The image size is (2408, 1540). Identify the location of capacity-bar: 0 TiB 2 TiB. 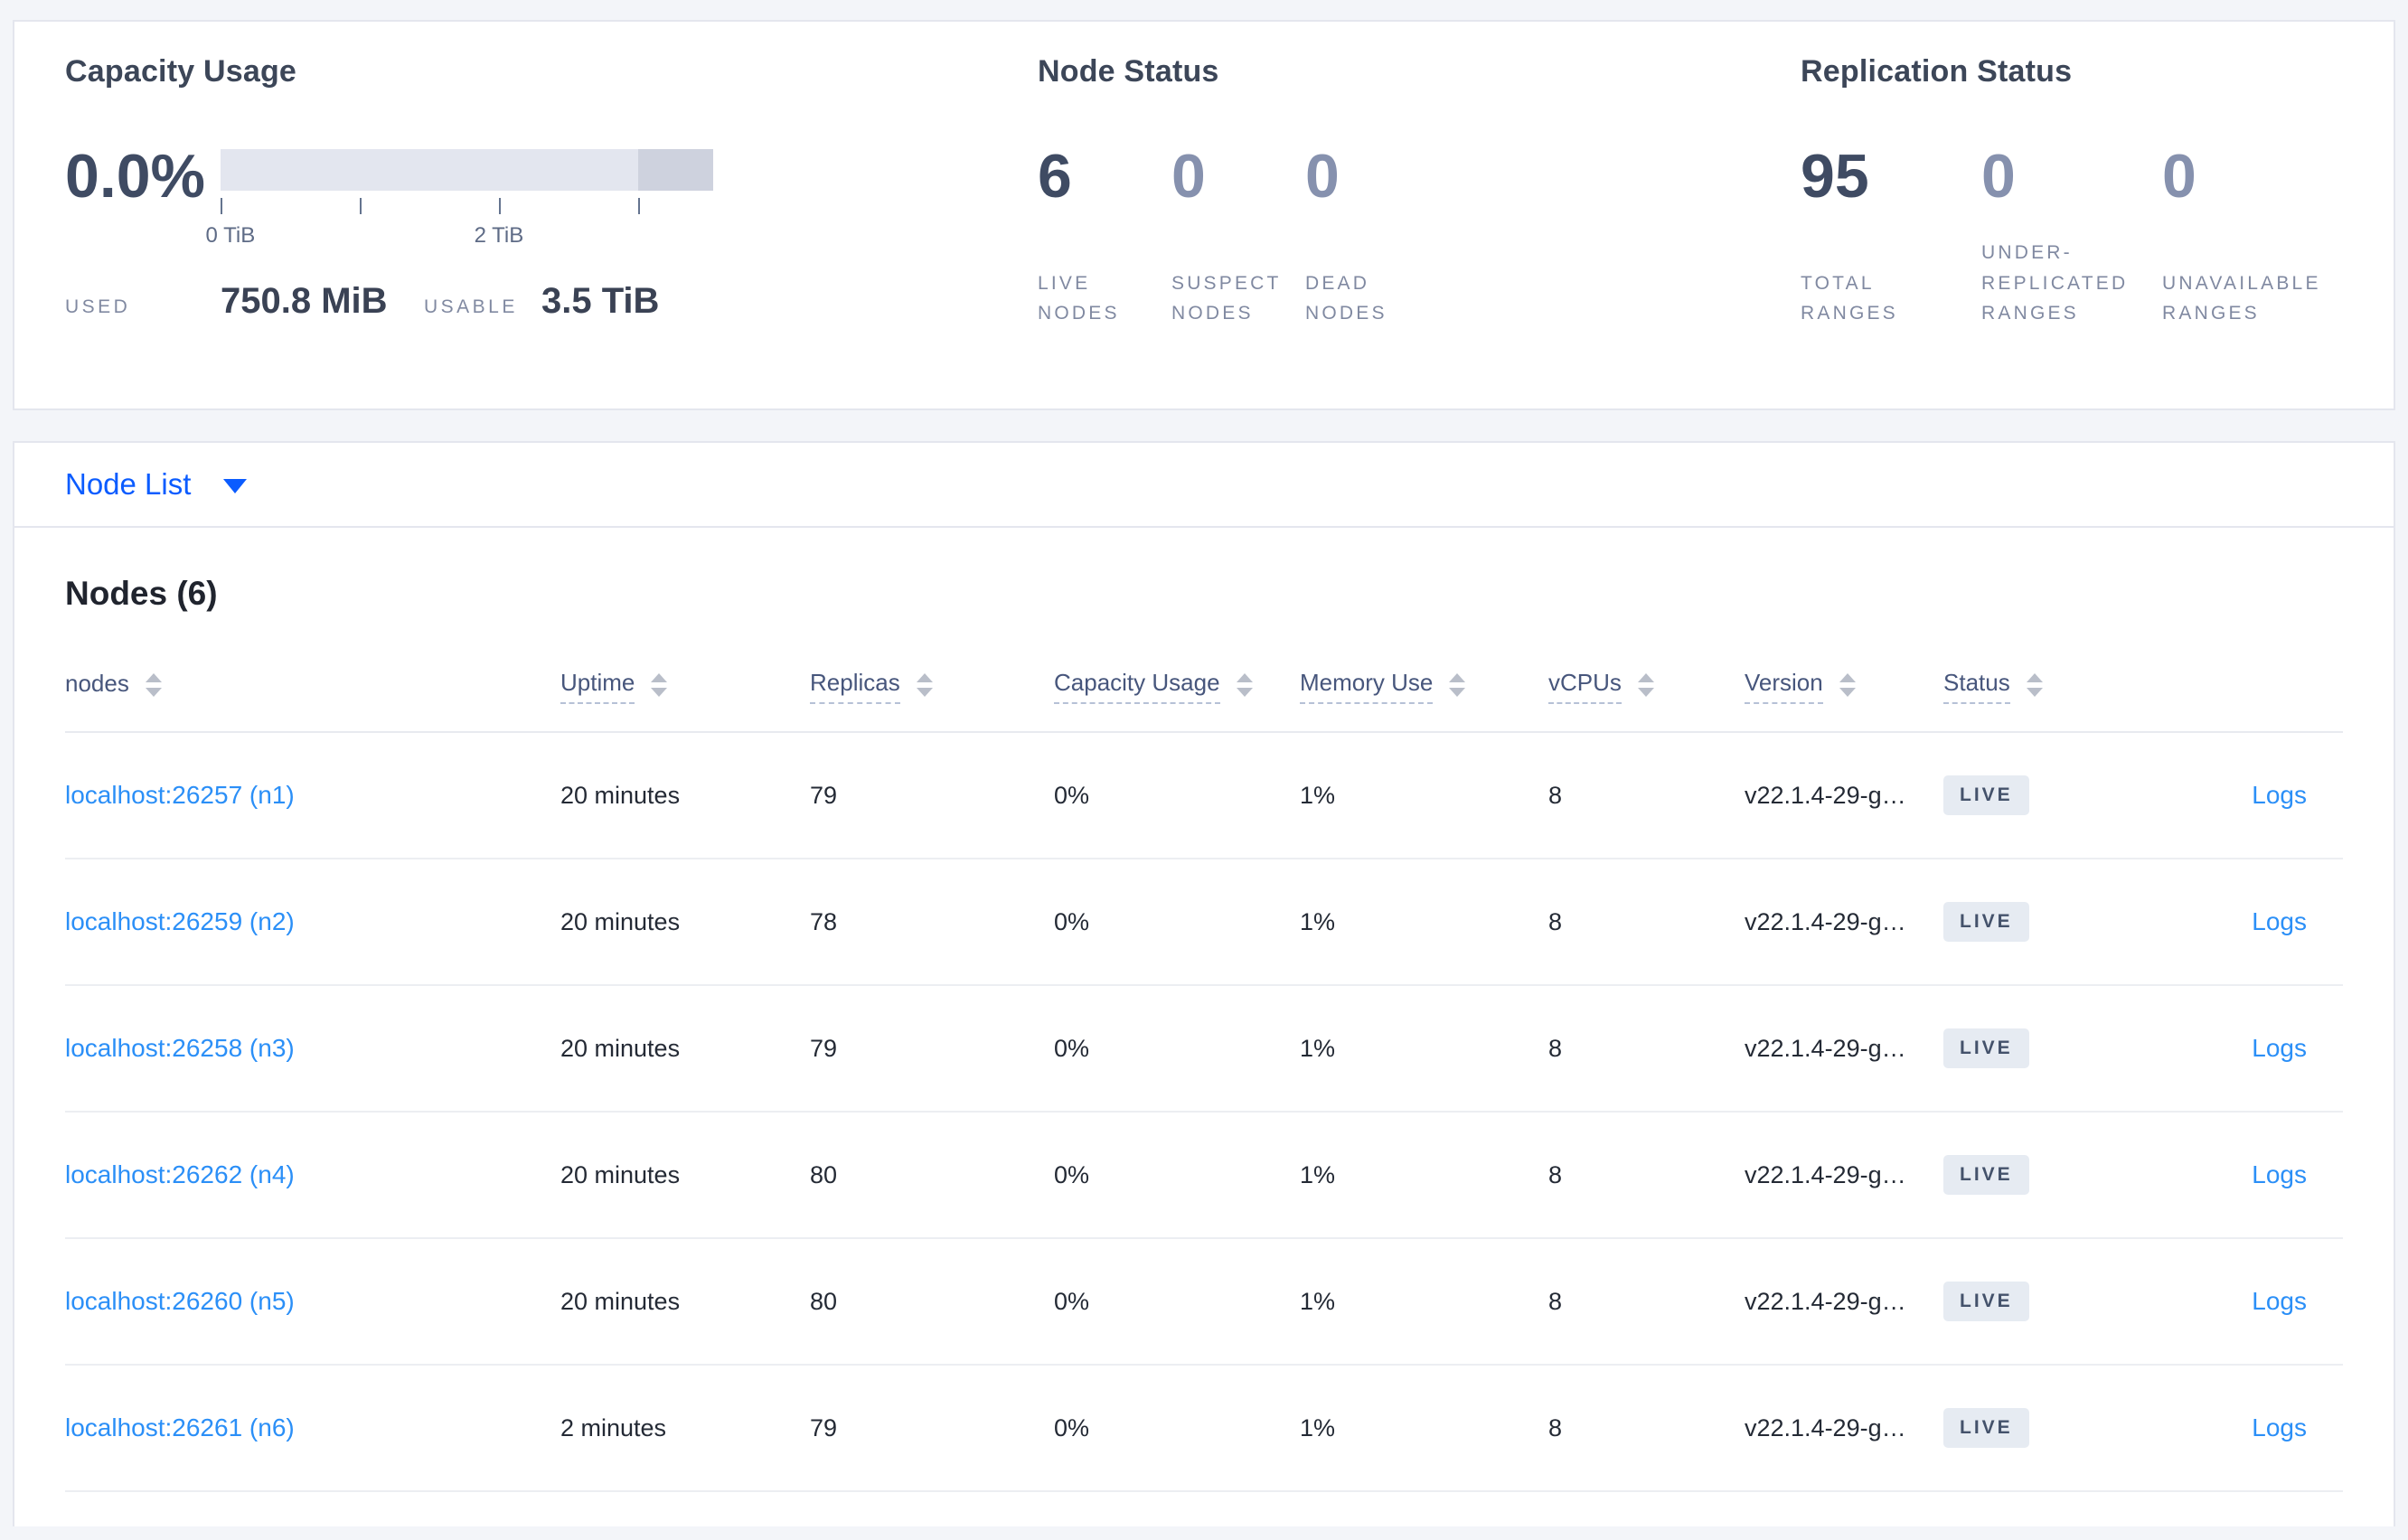
(459, 198).